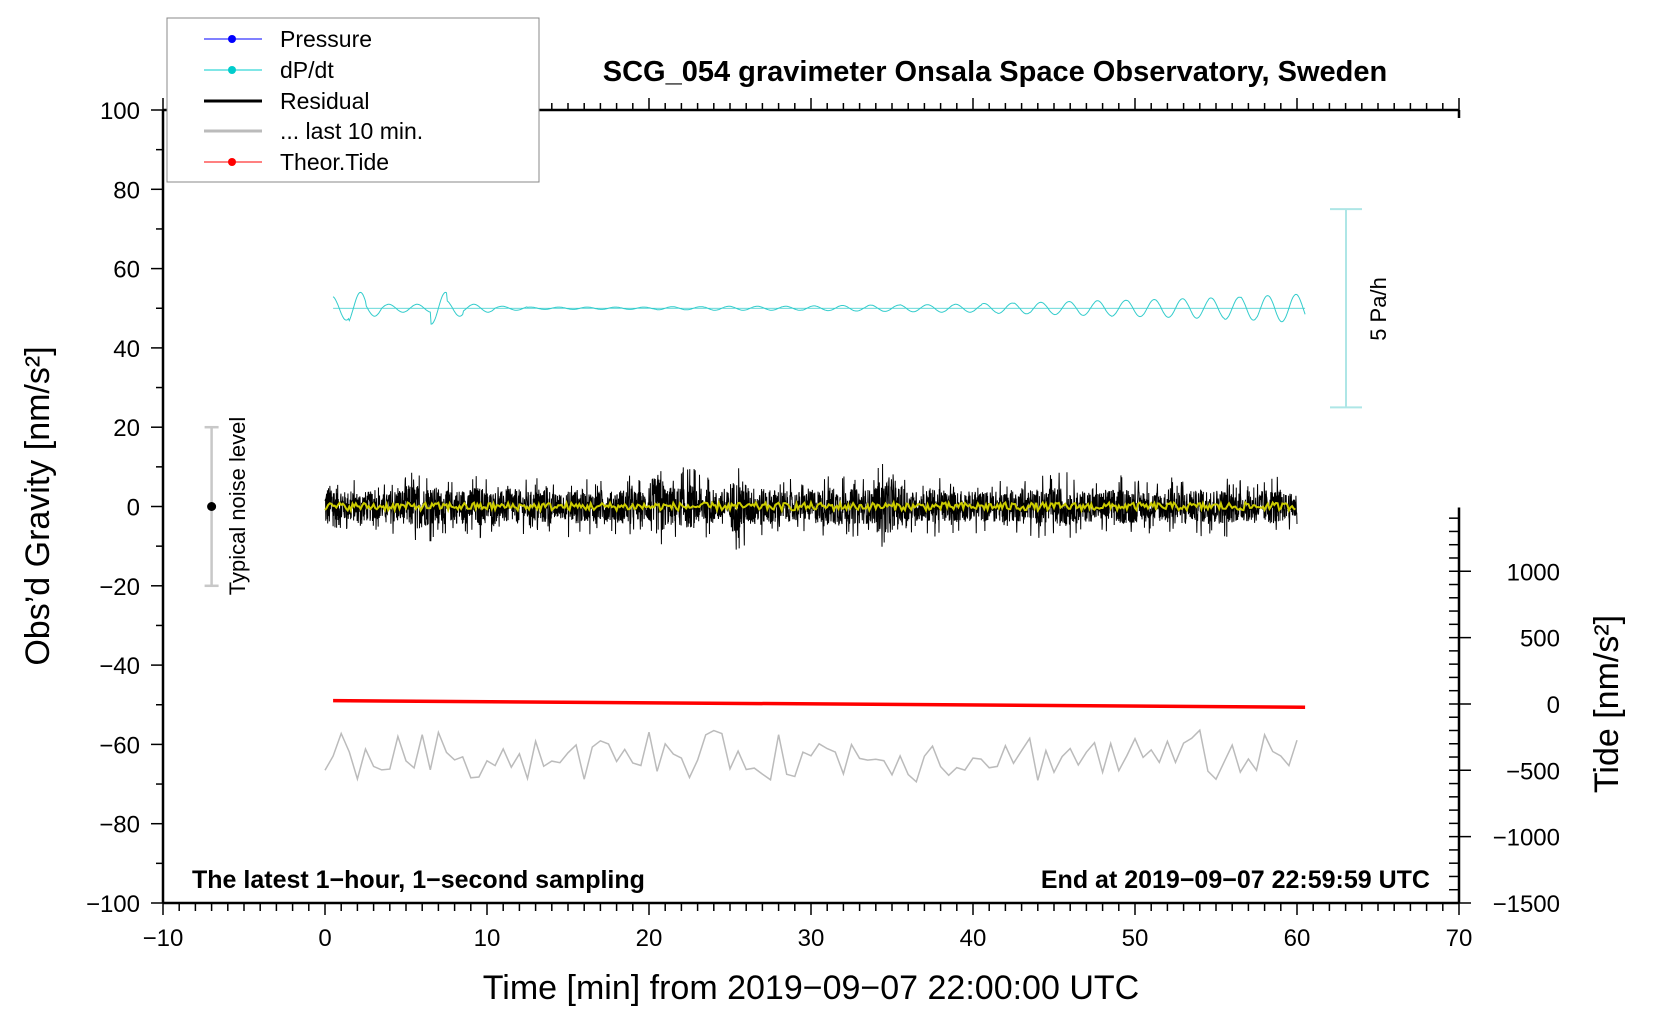 Image resolution: width=1660 pixels, height=1020 pixels. I want to click on y-tick-label: 100, so click(120, 111).